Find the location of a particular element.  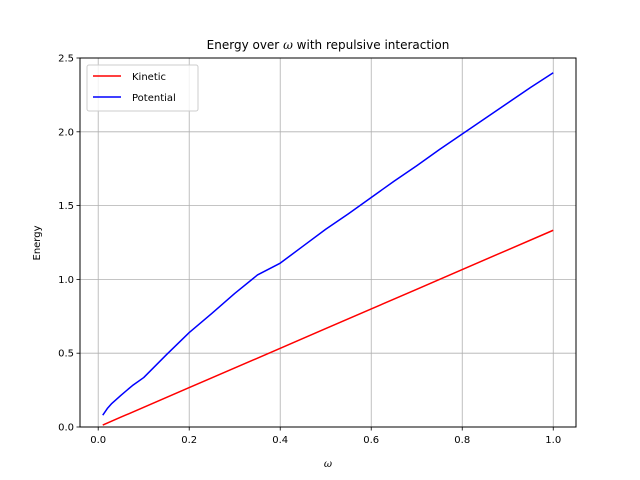

x-tick-label: 0.4 is located at coordinates (280, 440).